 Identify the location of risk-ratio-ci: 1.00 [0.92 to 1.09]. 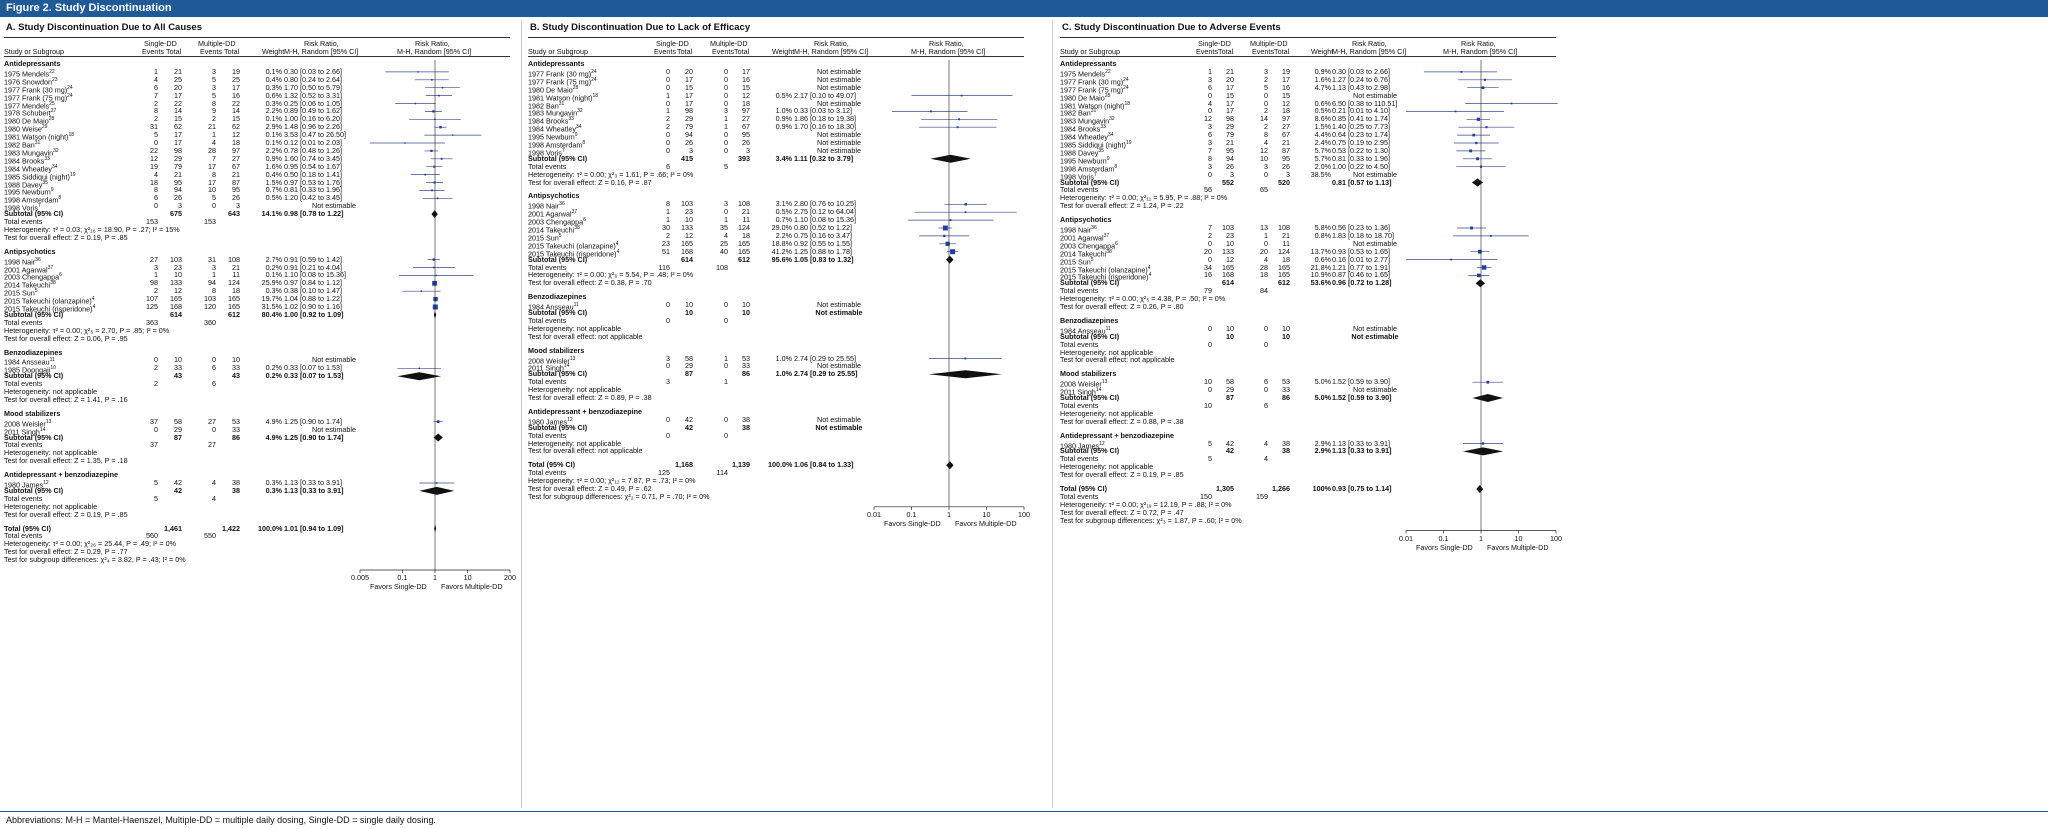
(314, 314).